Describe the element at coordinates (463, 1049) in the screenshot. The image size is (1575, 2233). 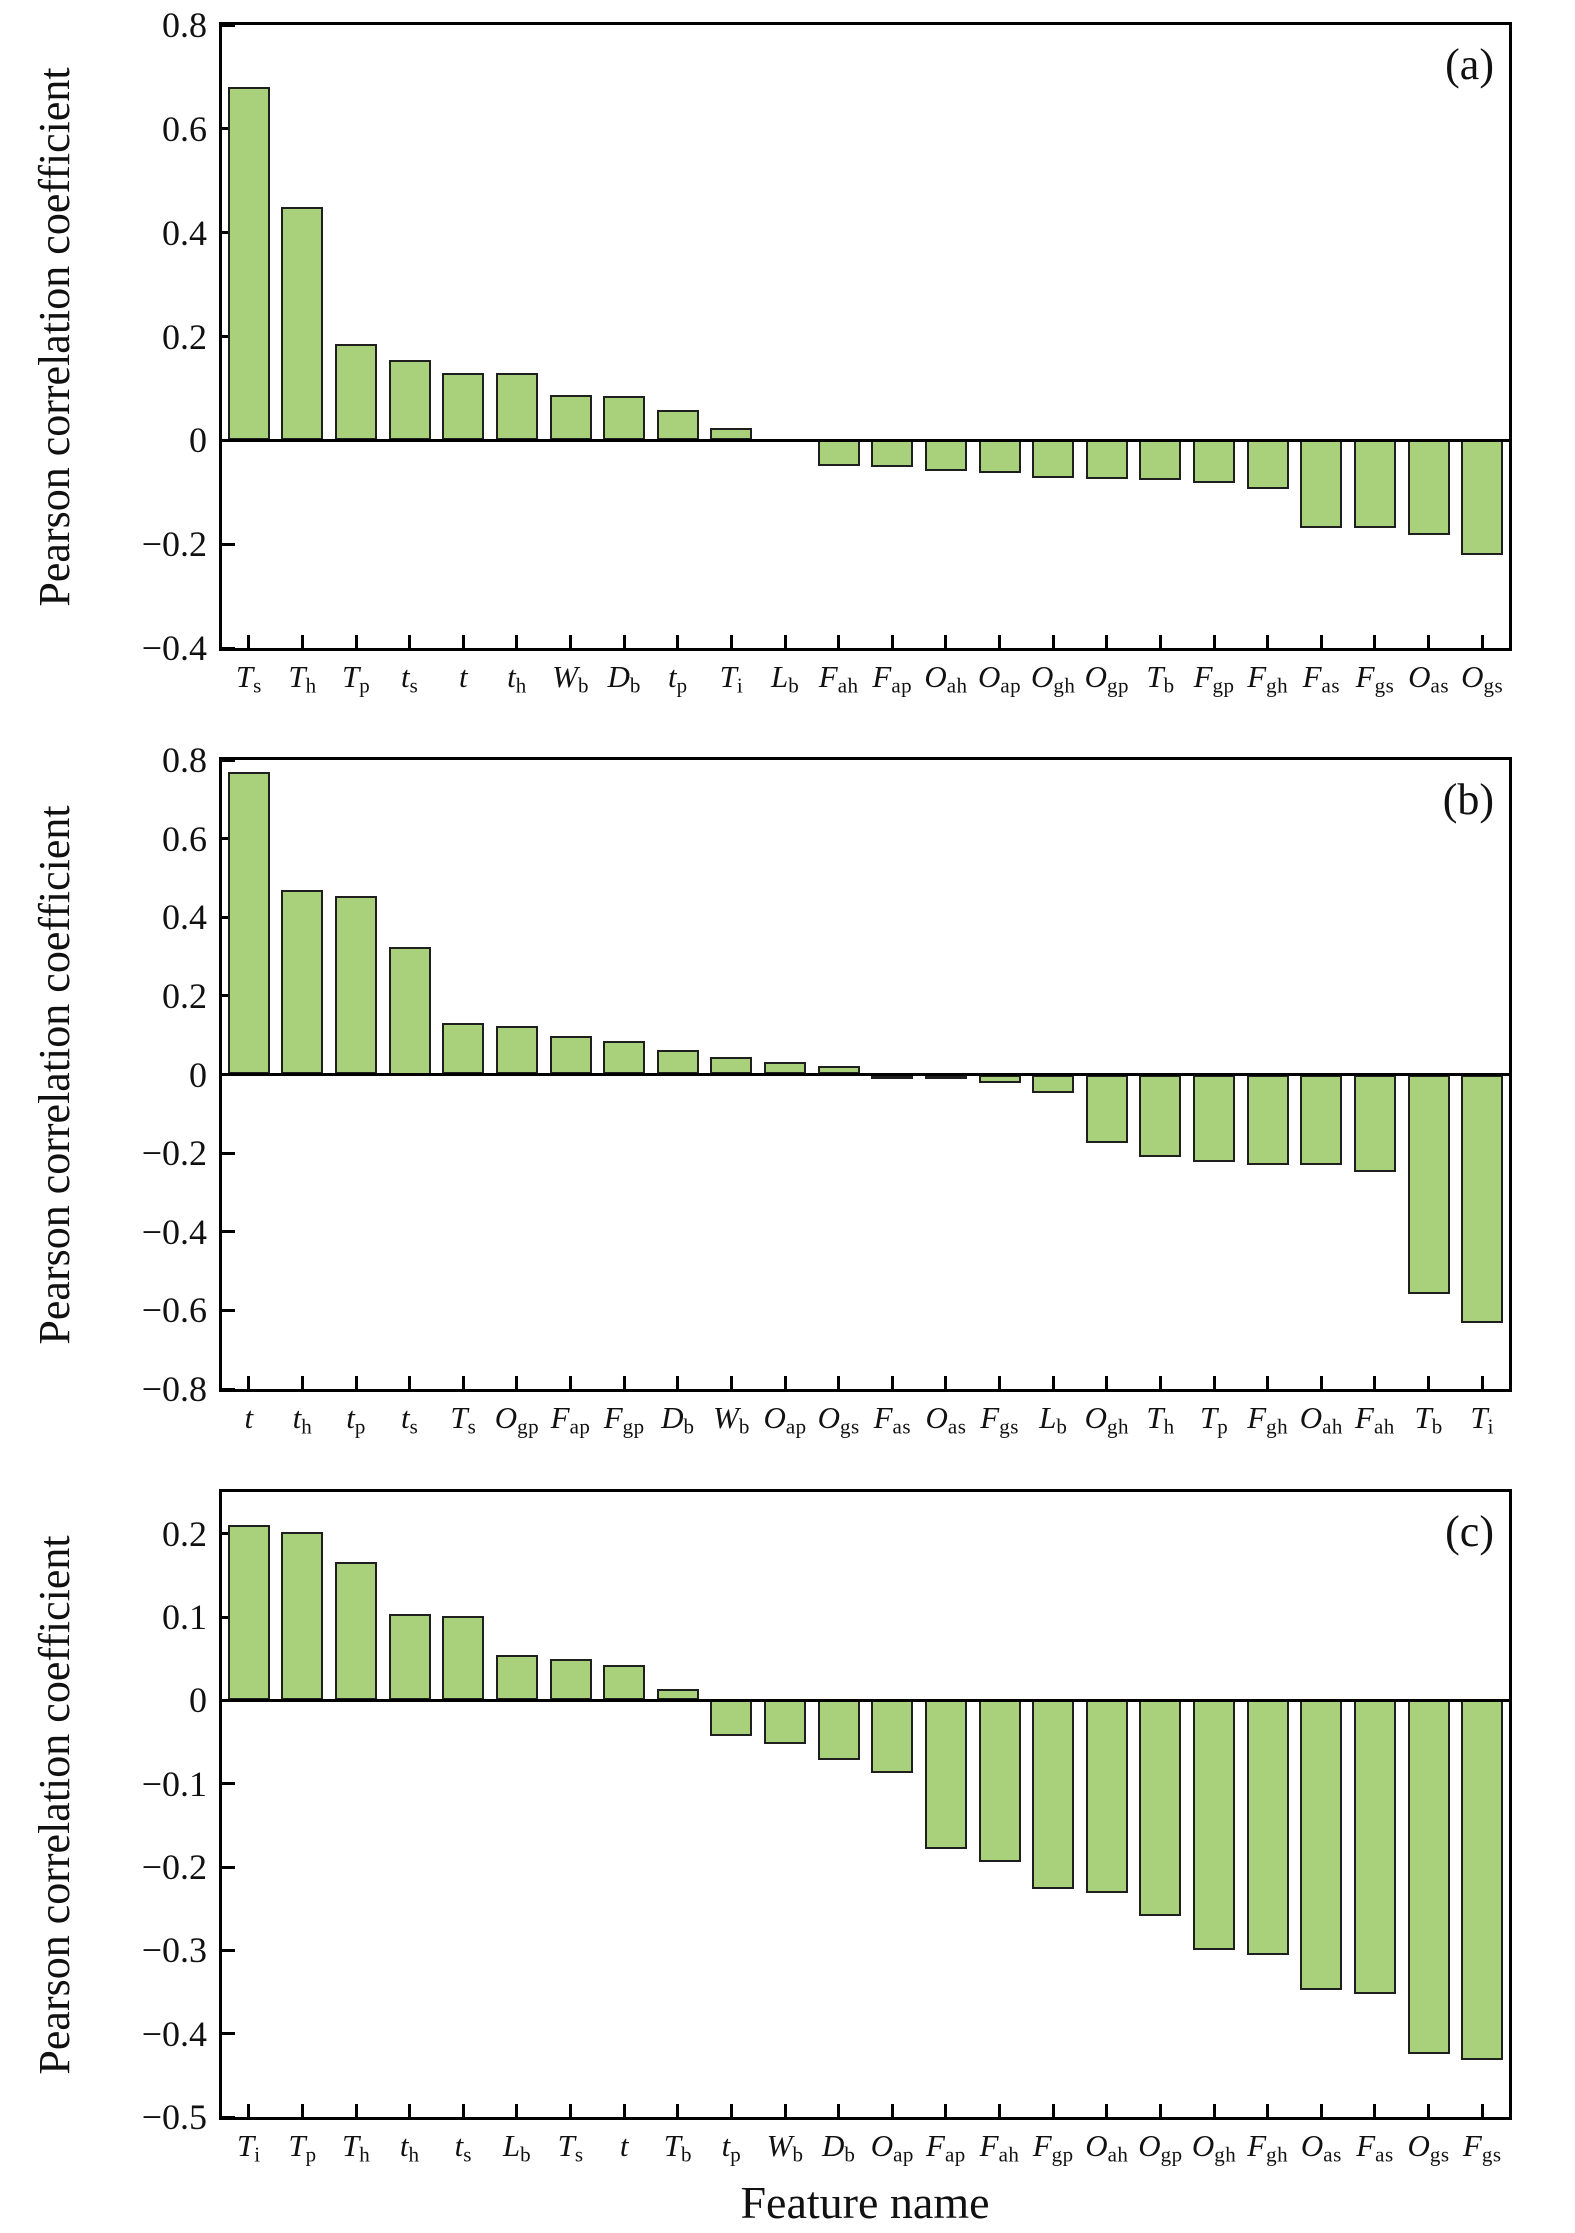
I see `panel-b-bar-Ts` at that location.